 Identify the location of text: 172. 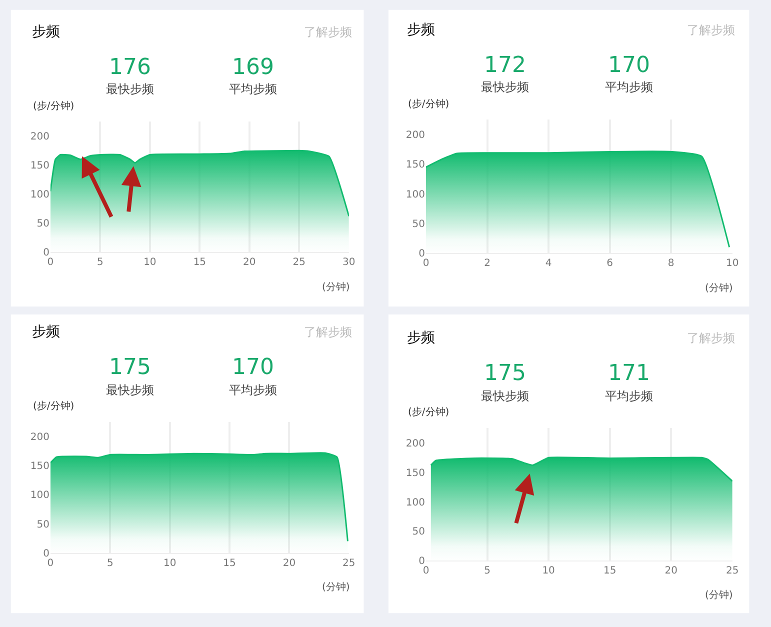
(505, 65).